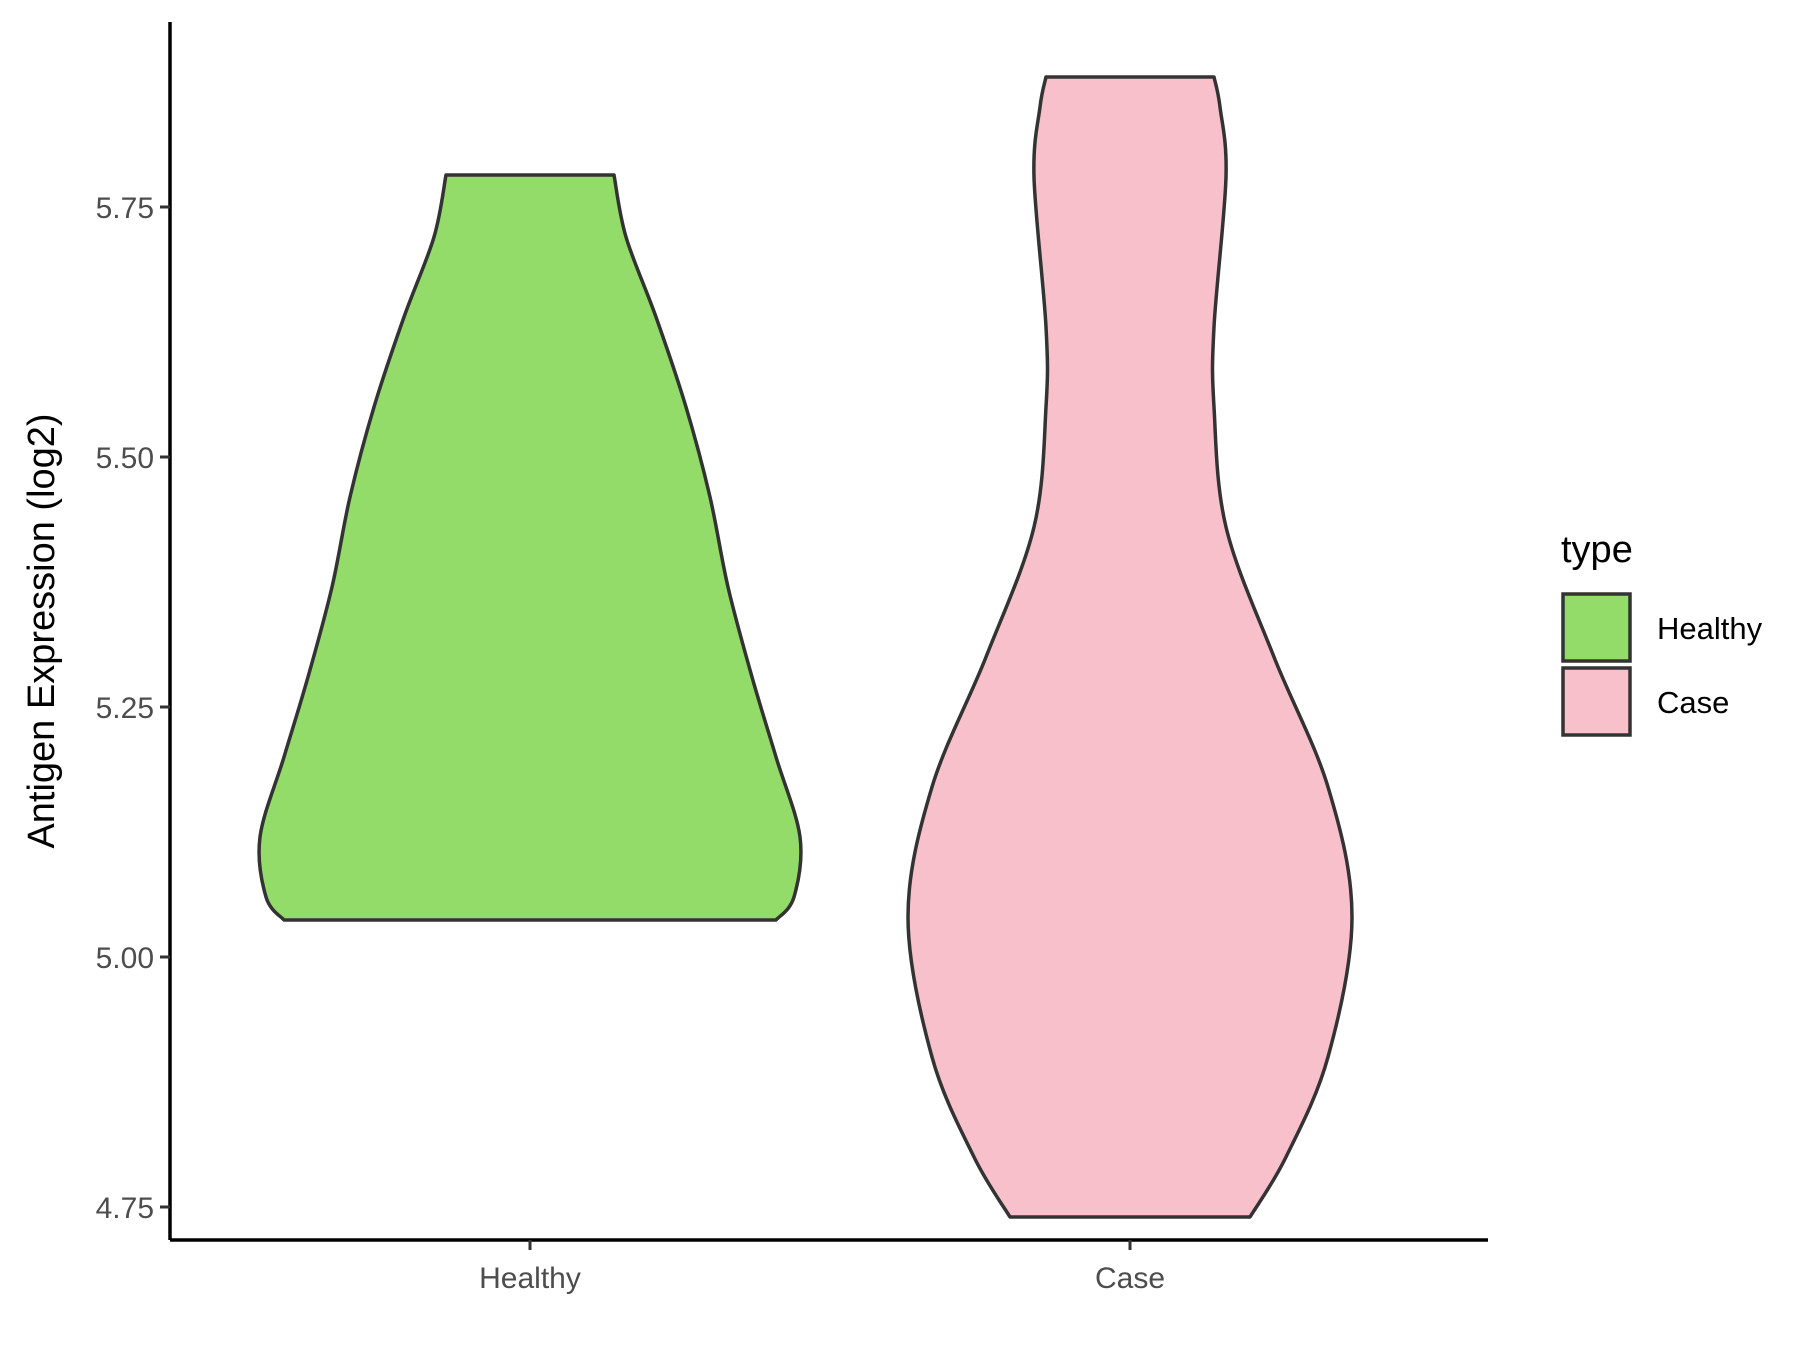 The width and height of the screenshot is (1800, 1350). What do you see at coordinates (1597, 550) in the screenshot?
I see `legend-title: type` at bounding box center [1597, 550].